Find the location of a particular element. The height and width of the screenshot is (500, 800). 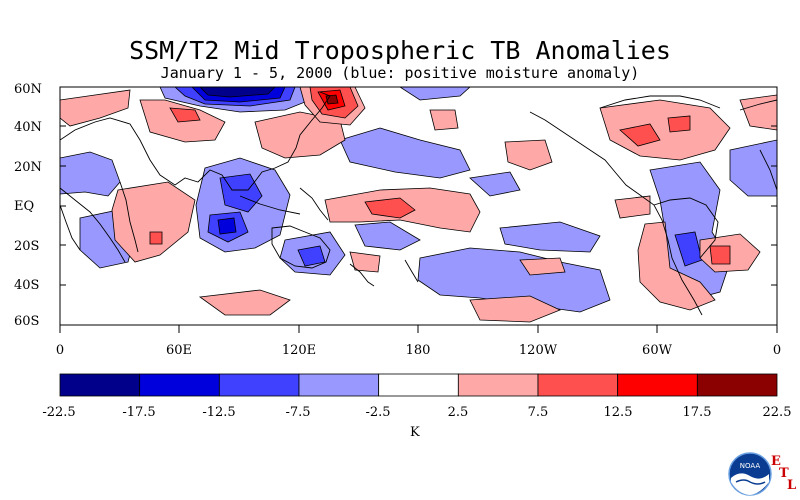

lon-label-180: 180 is located at coordinates (418, 350).